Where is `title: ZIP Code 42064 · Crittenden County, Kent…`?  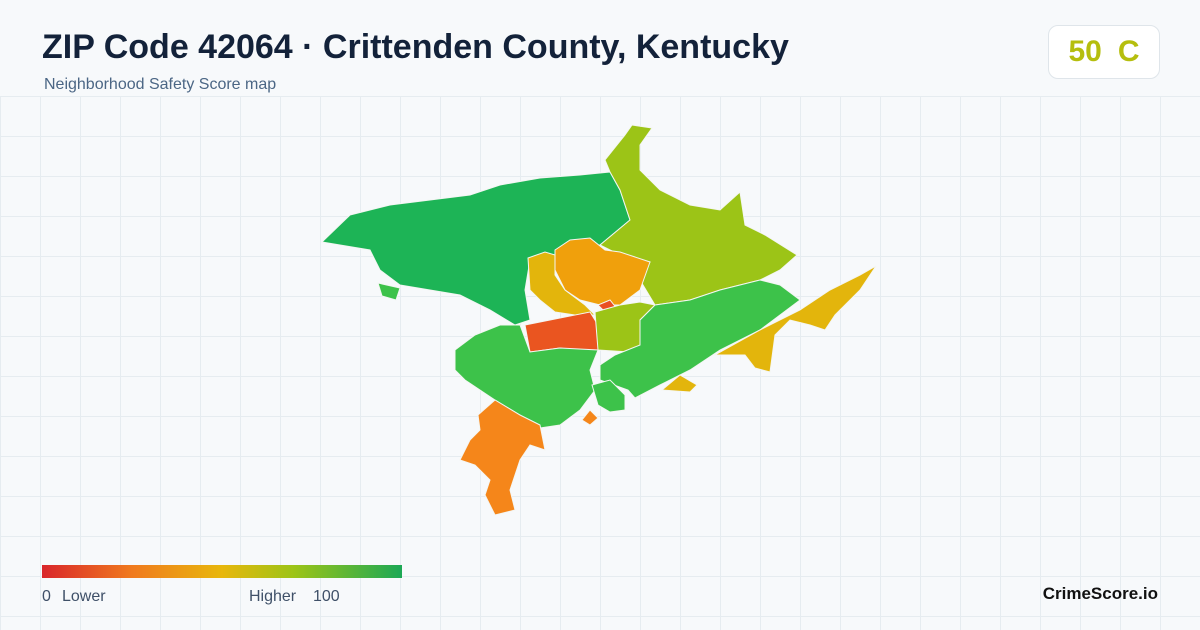
title: ZIP Code 42064 · Crittenden County, Kent… is located at coordinates (415, 47).